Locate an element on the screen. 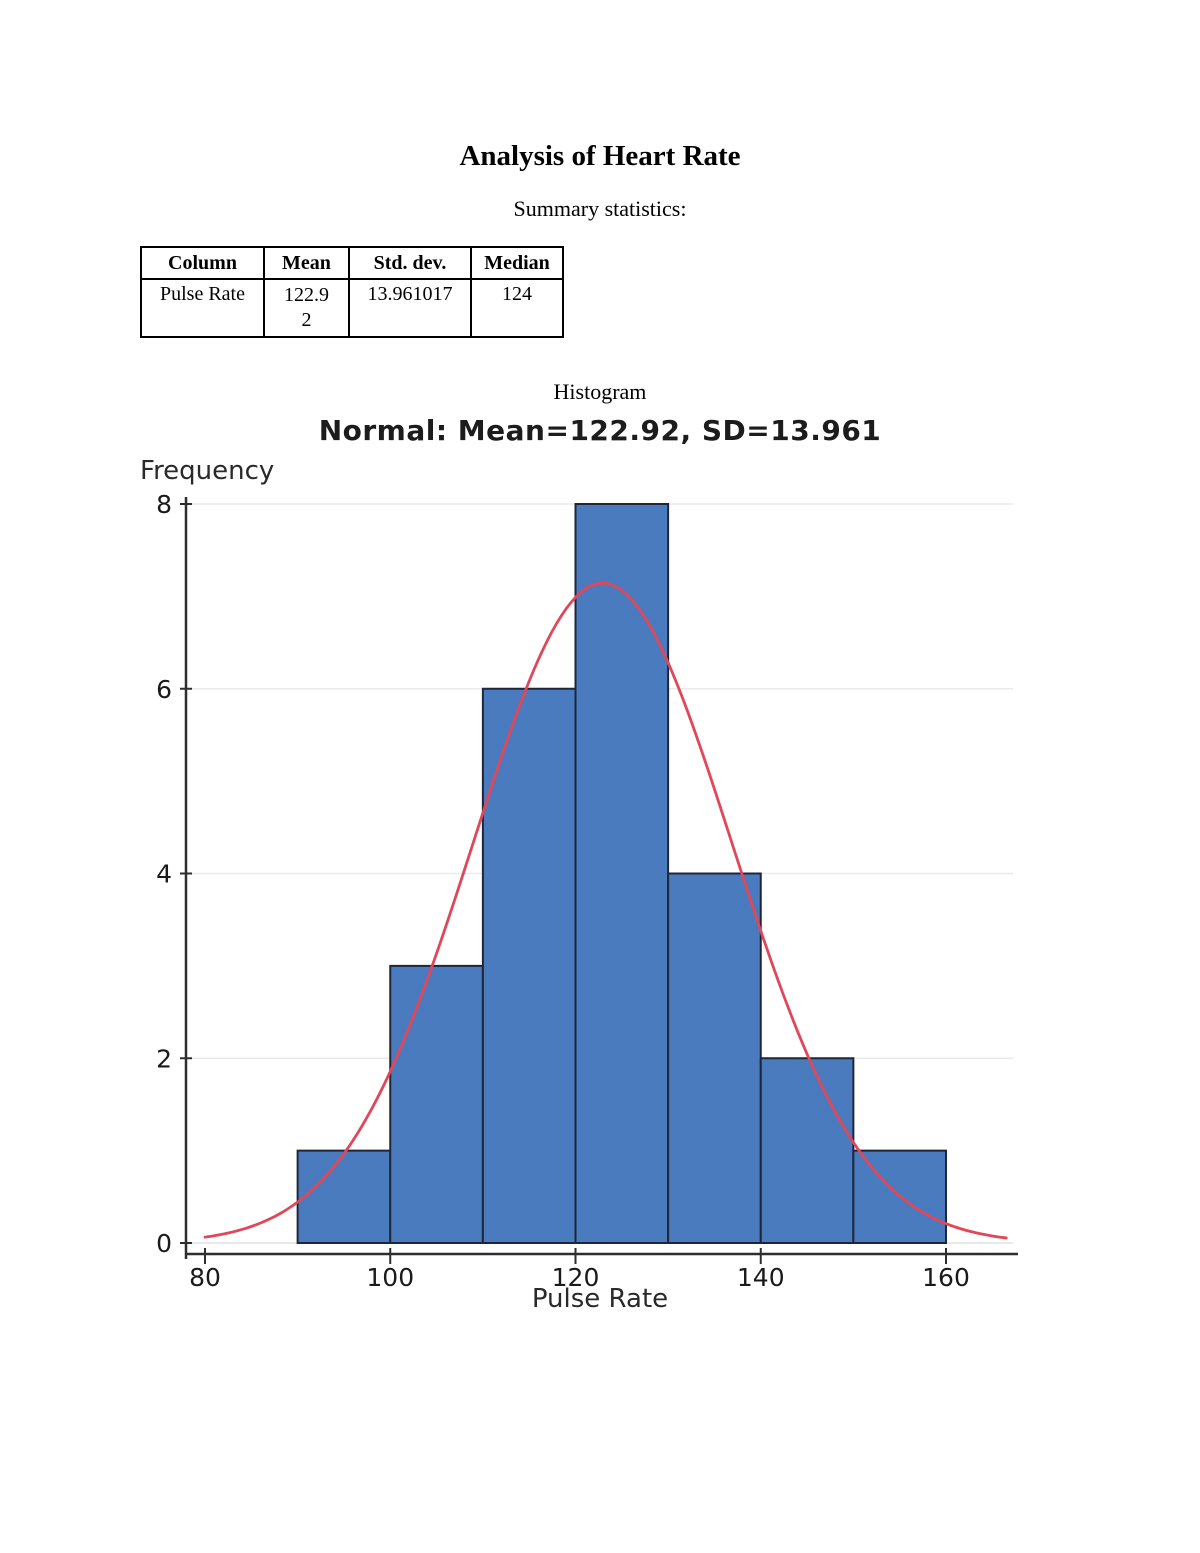 The height and width of the screenshot is (1553, 1200). cell-mean-value: 122.92 is located at coordinates (306, 308).